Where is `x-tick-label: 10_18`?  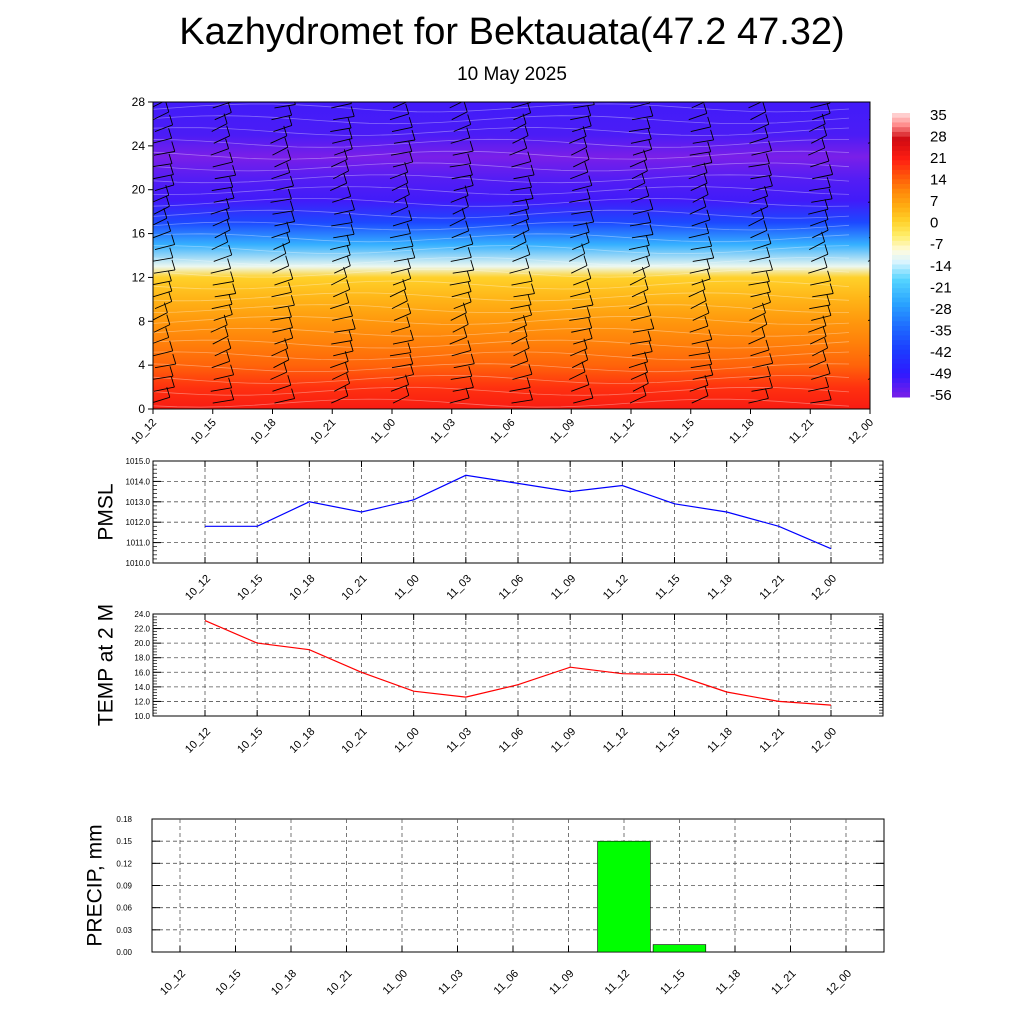
x-tick-label: 10_18 is located at coordinates (302, 588).